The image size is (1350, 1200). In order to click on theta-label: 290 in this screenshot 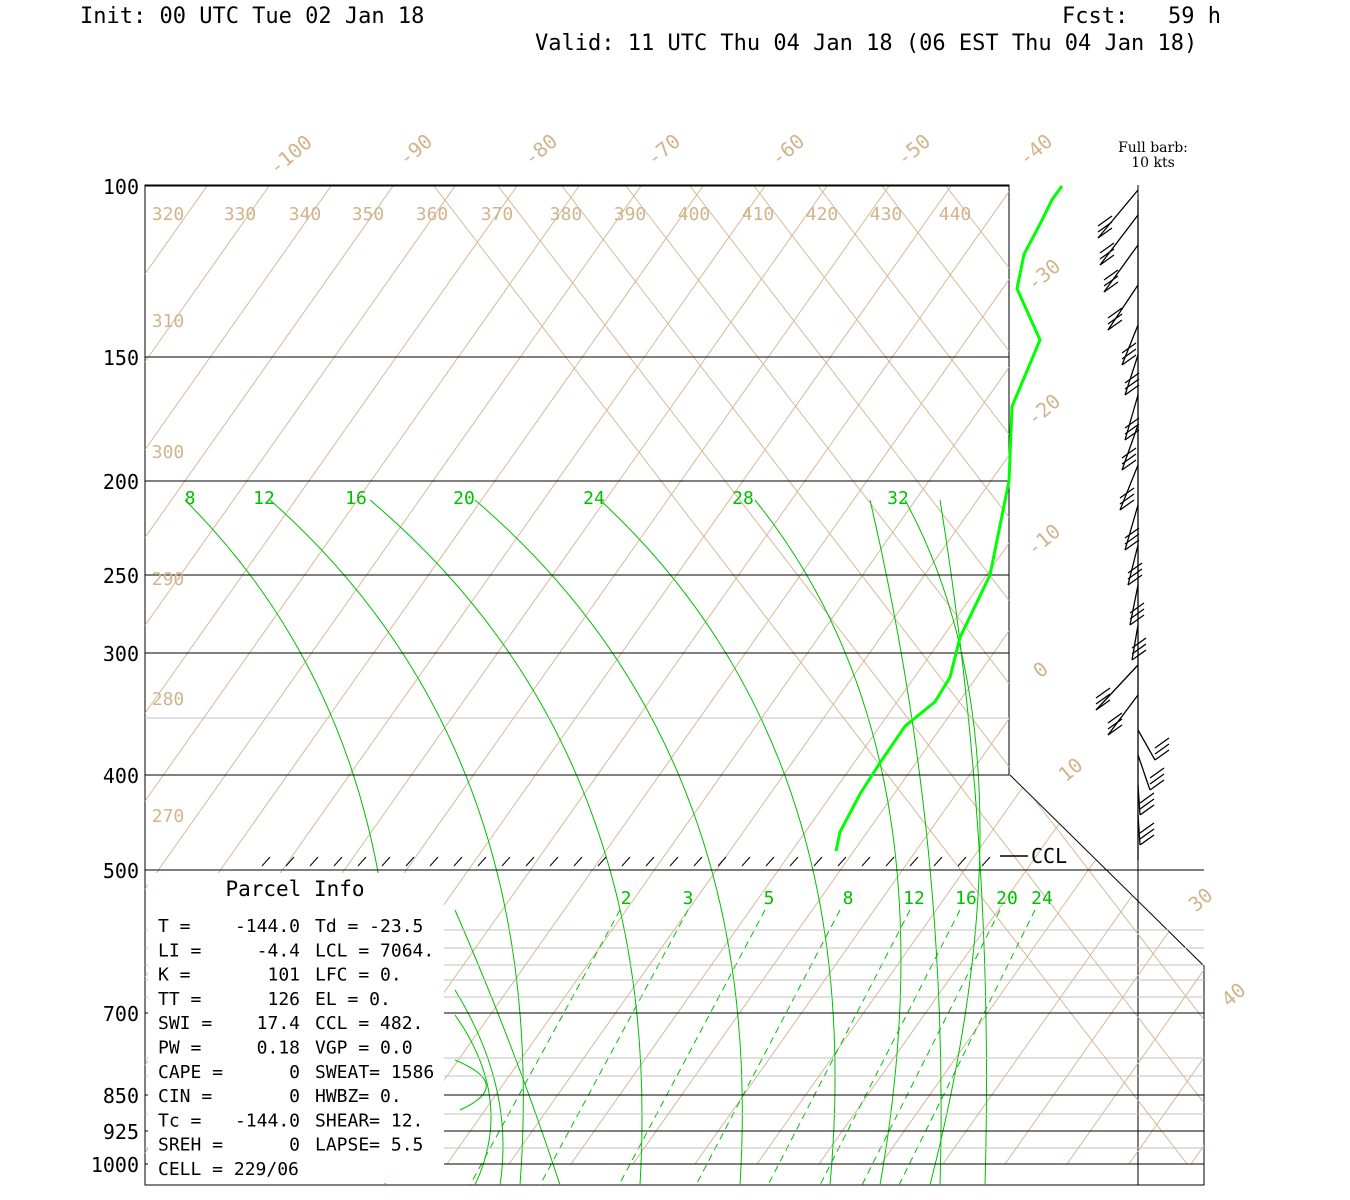, I will do `click(168, 579)`.